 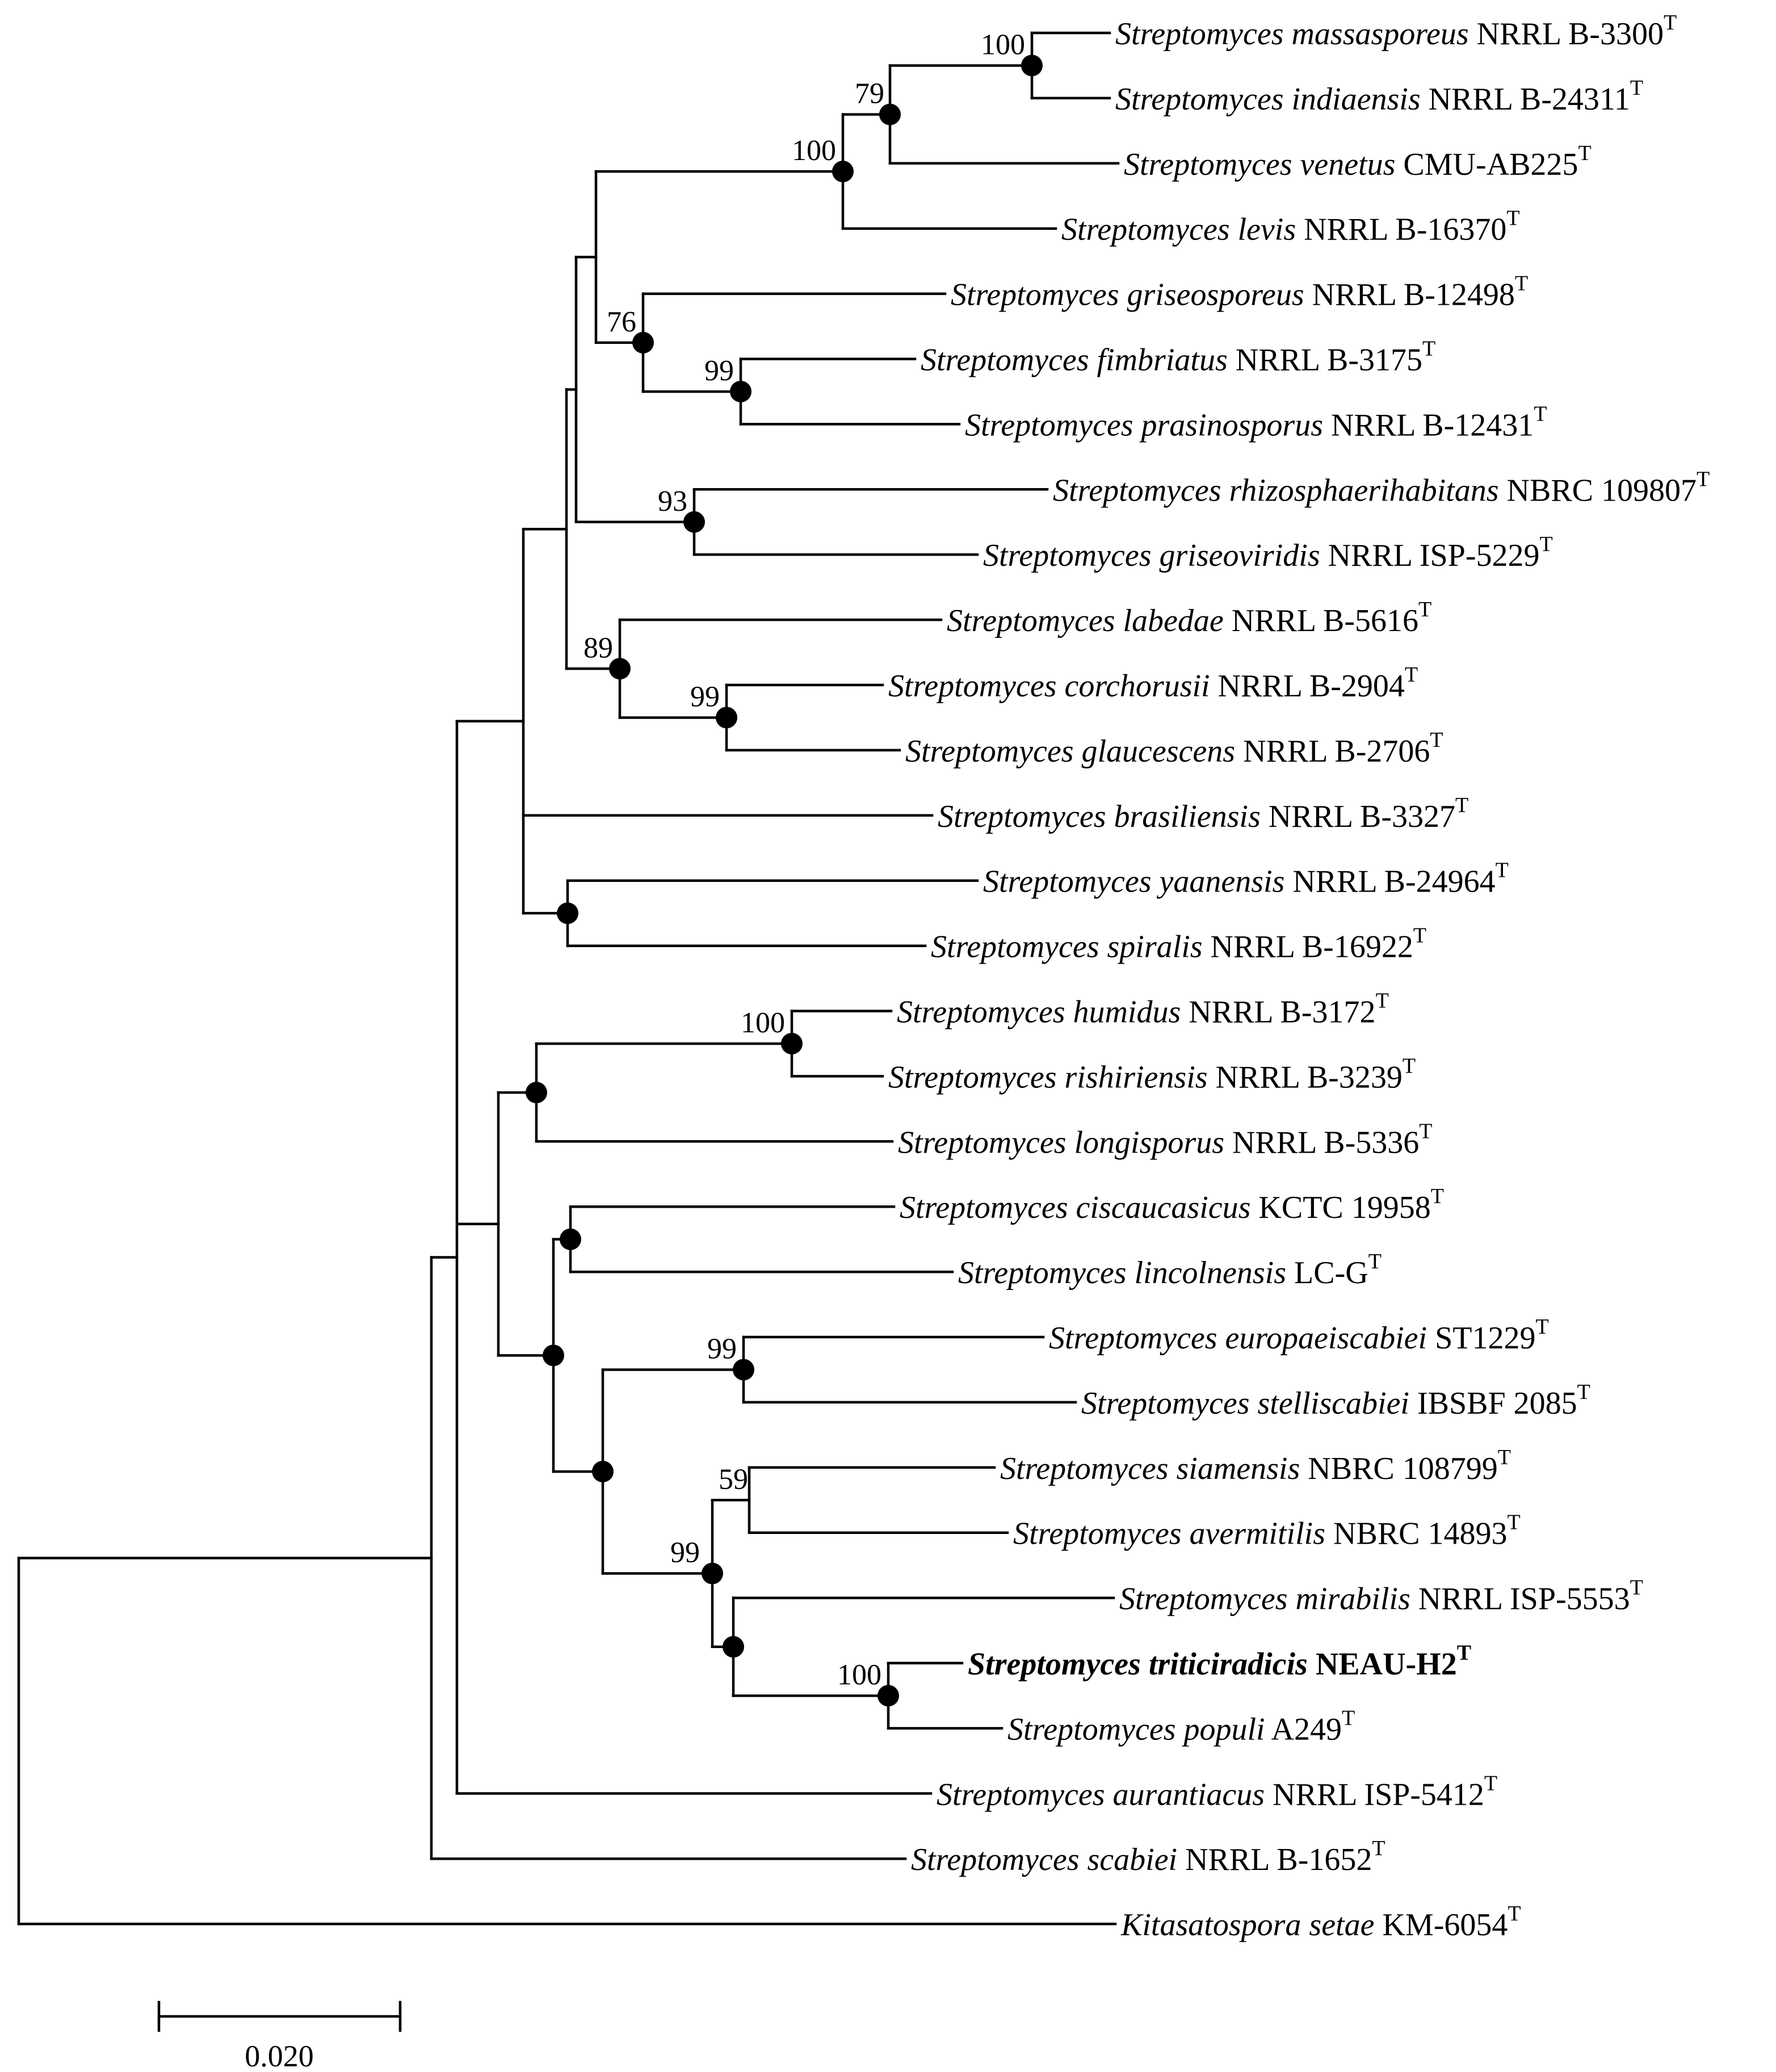 What do you see at coordinates (1305, 1077) in the screenshot?
I see `strain-designation: NRRL B-3239` at bounding box center [1305, 1077].